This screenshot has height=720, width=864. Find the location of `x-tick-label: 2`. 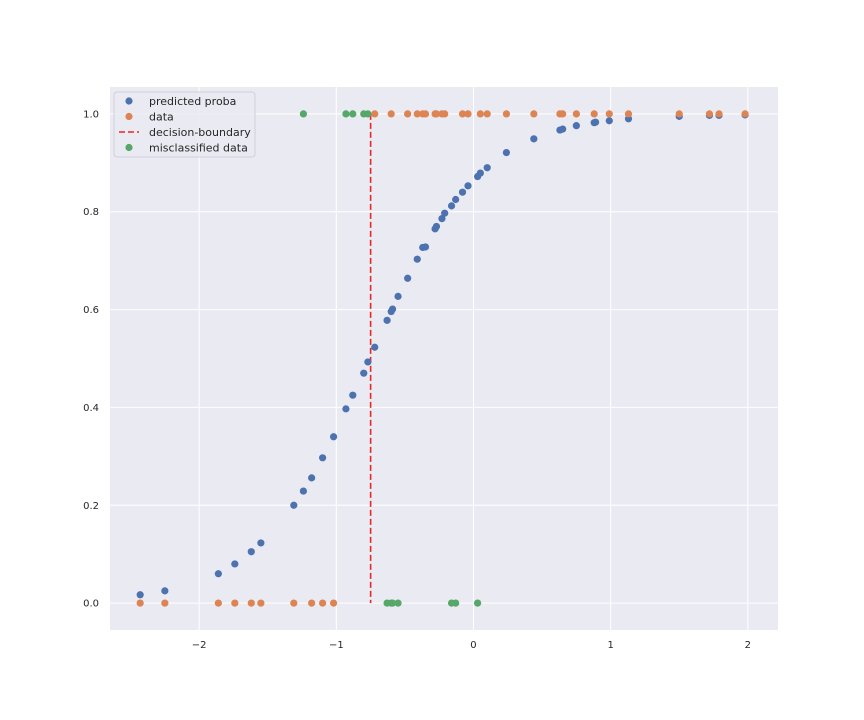

x-tick-label: 2 is located at coordinates (748, 645).